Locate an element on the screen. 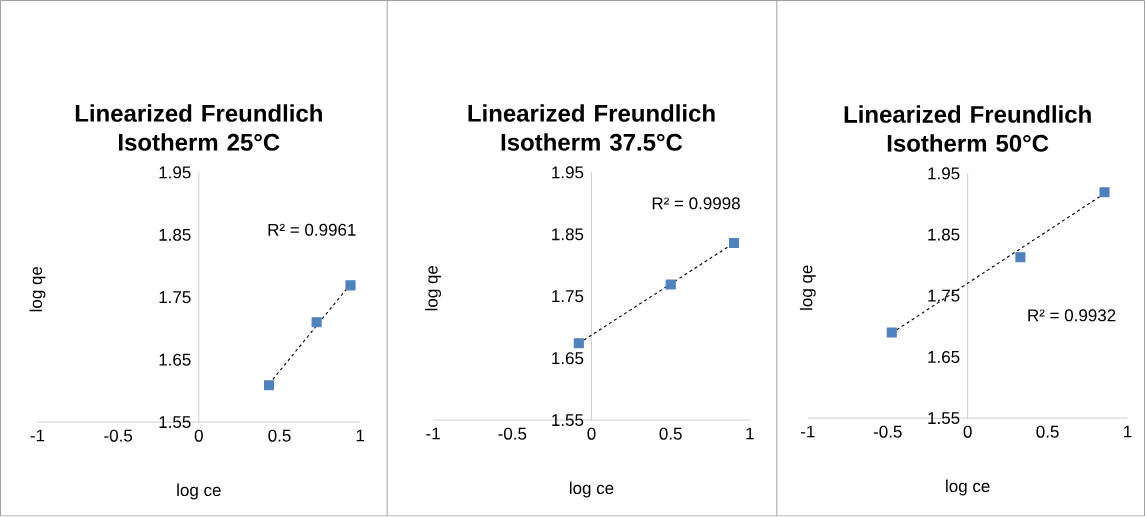 The image size is (1145, 517). chart-title: Linearized Freundlich Isotherm 50°C is located at coordinates (967, 129).